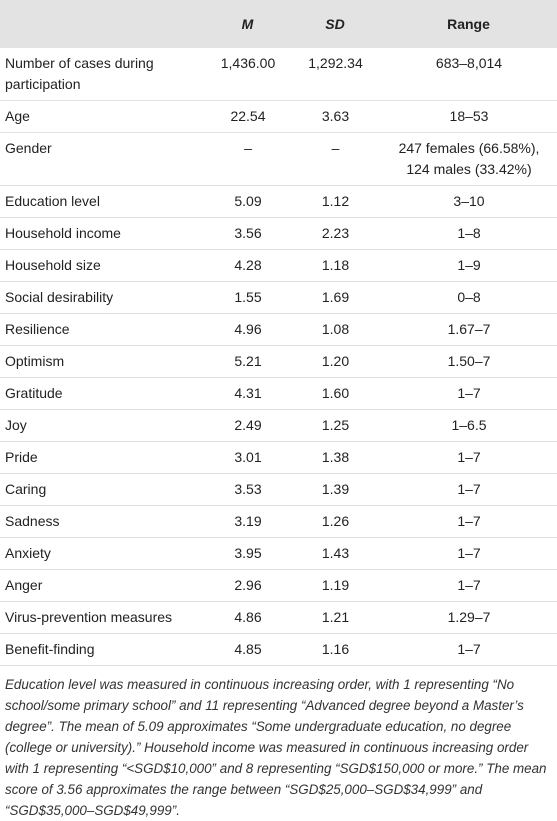  I want to click on row-label: Optimism, so click(102, 361).